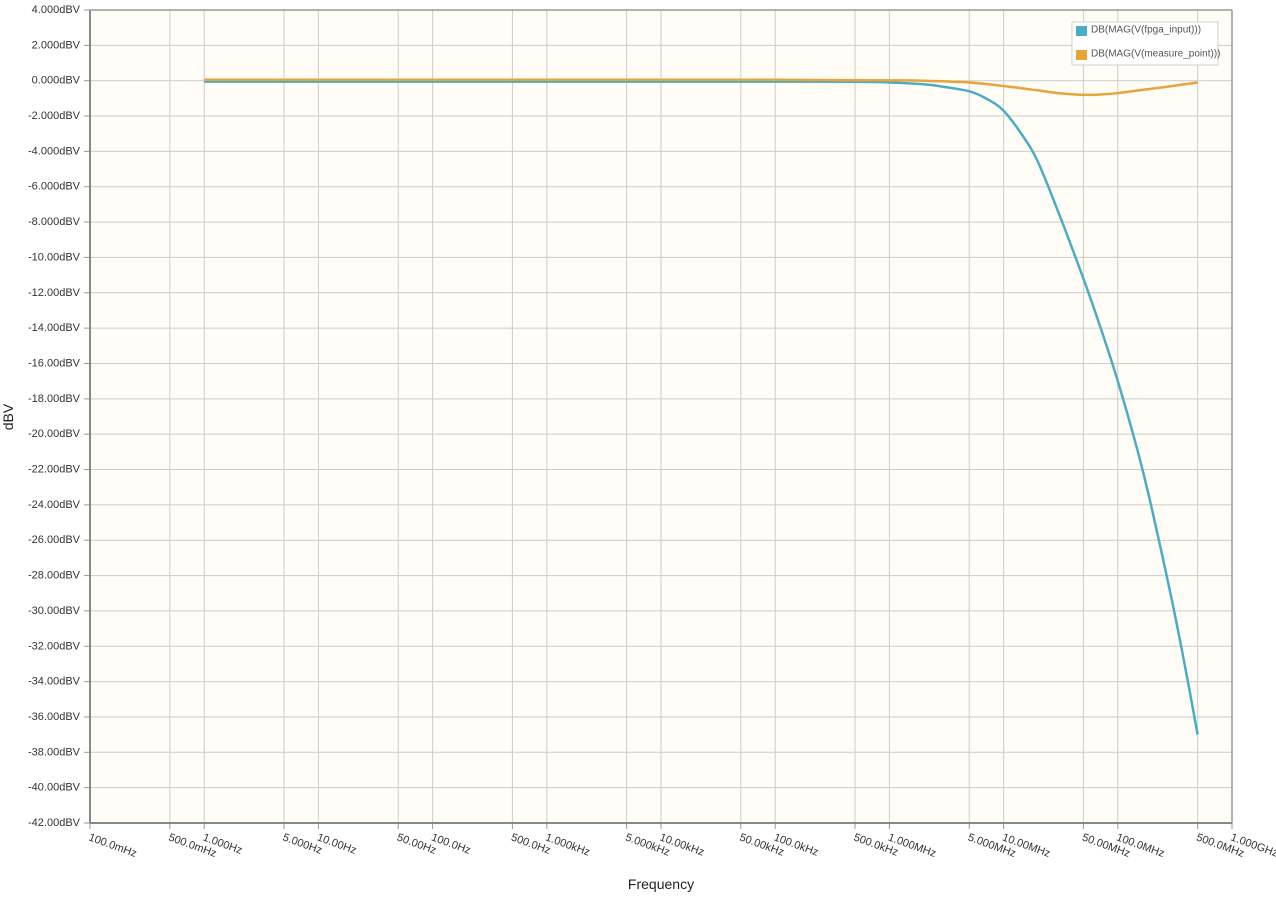 This screenshot has width=1276, height=903. I want to click on y-tick-label: 4.000dBV, so click(56, 10).